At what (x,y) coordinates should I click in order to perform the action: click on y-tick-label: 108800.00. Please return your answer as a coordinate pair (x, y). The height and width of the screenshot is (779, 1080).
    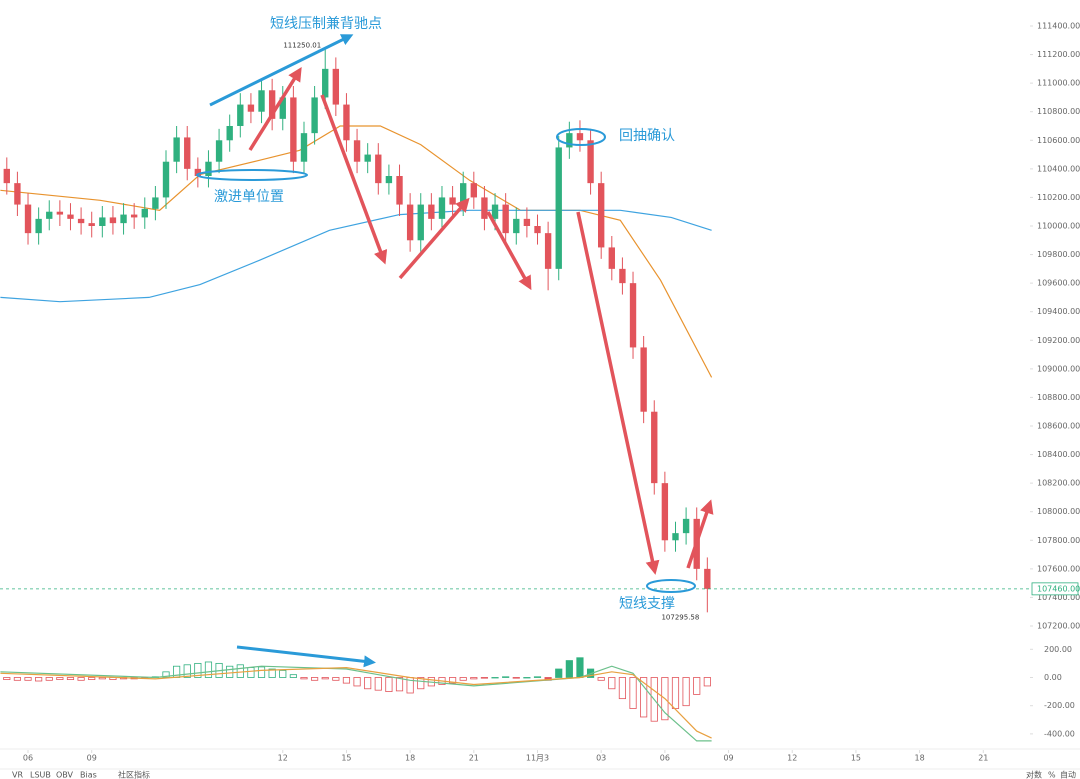
    Looking at the image, I should click on (1058, 397).